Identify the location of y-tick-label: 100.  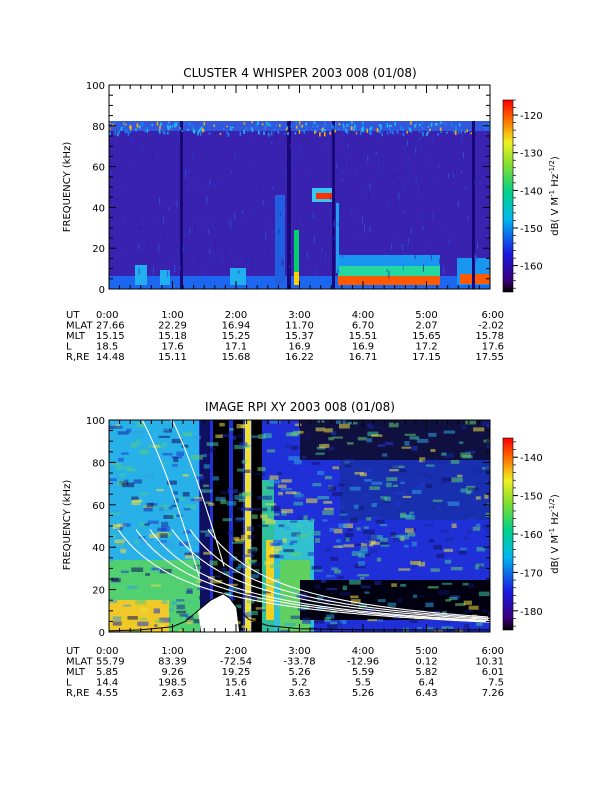
(95, 421).